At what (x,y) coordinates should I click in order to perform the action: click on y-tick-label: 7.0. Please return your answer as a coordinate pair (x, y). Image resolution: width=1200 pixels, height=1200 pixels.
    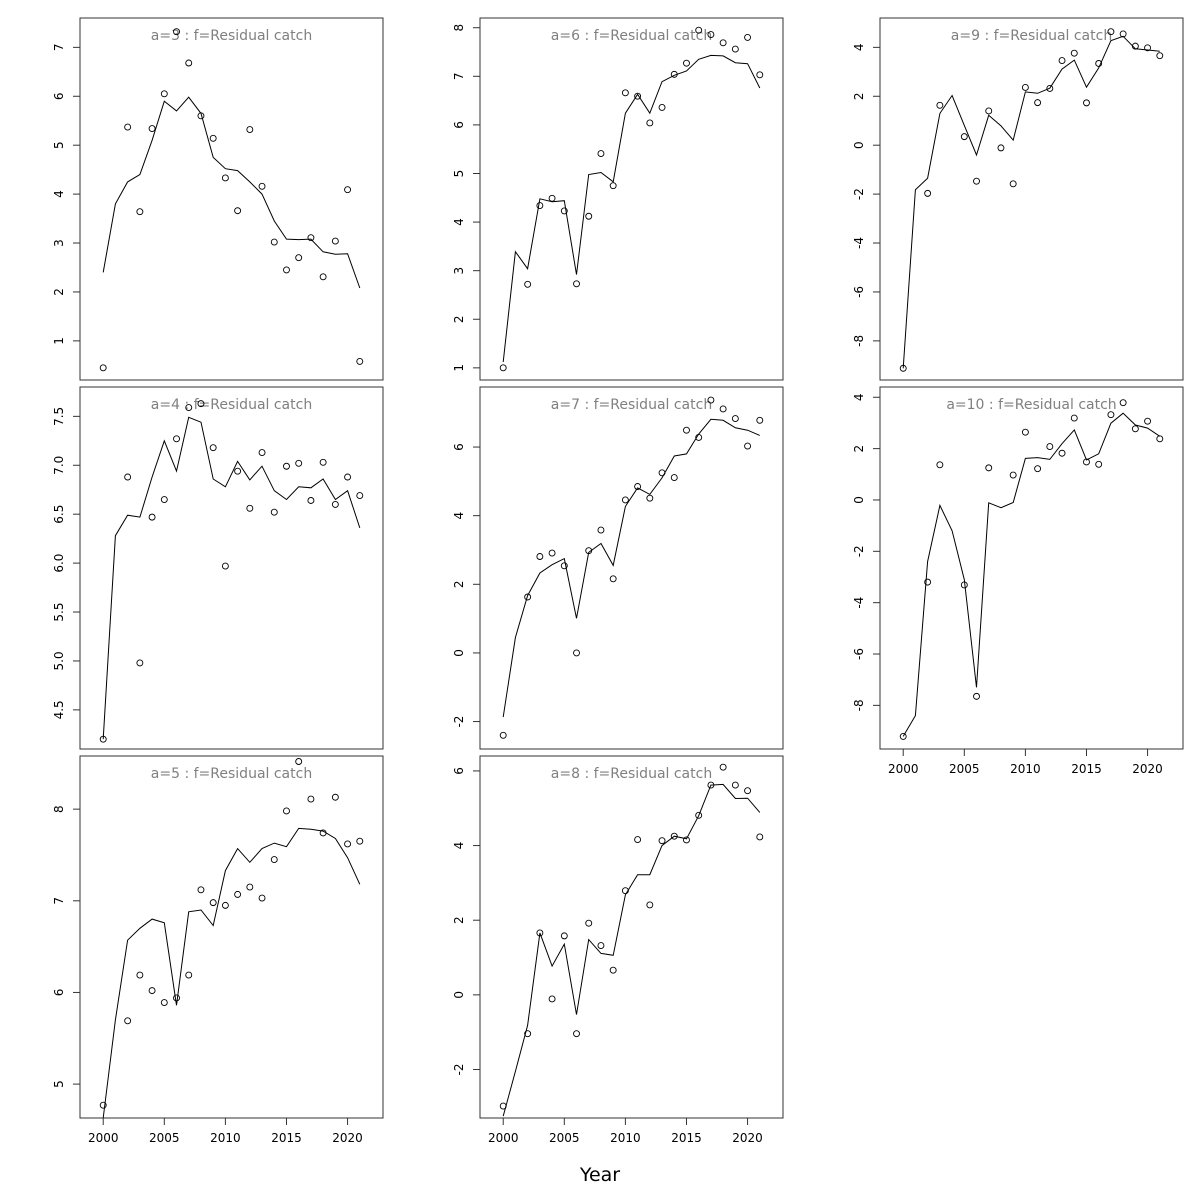
    Looking at the image, I should click on (59, 465).